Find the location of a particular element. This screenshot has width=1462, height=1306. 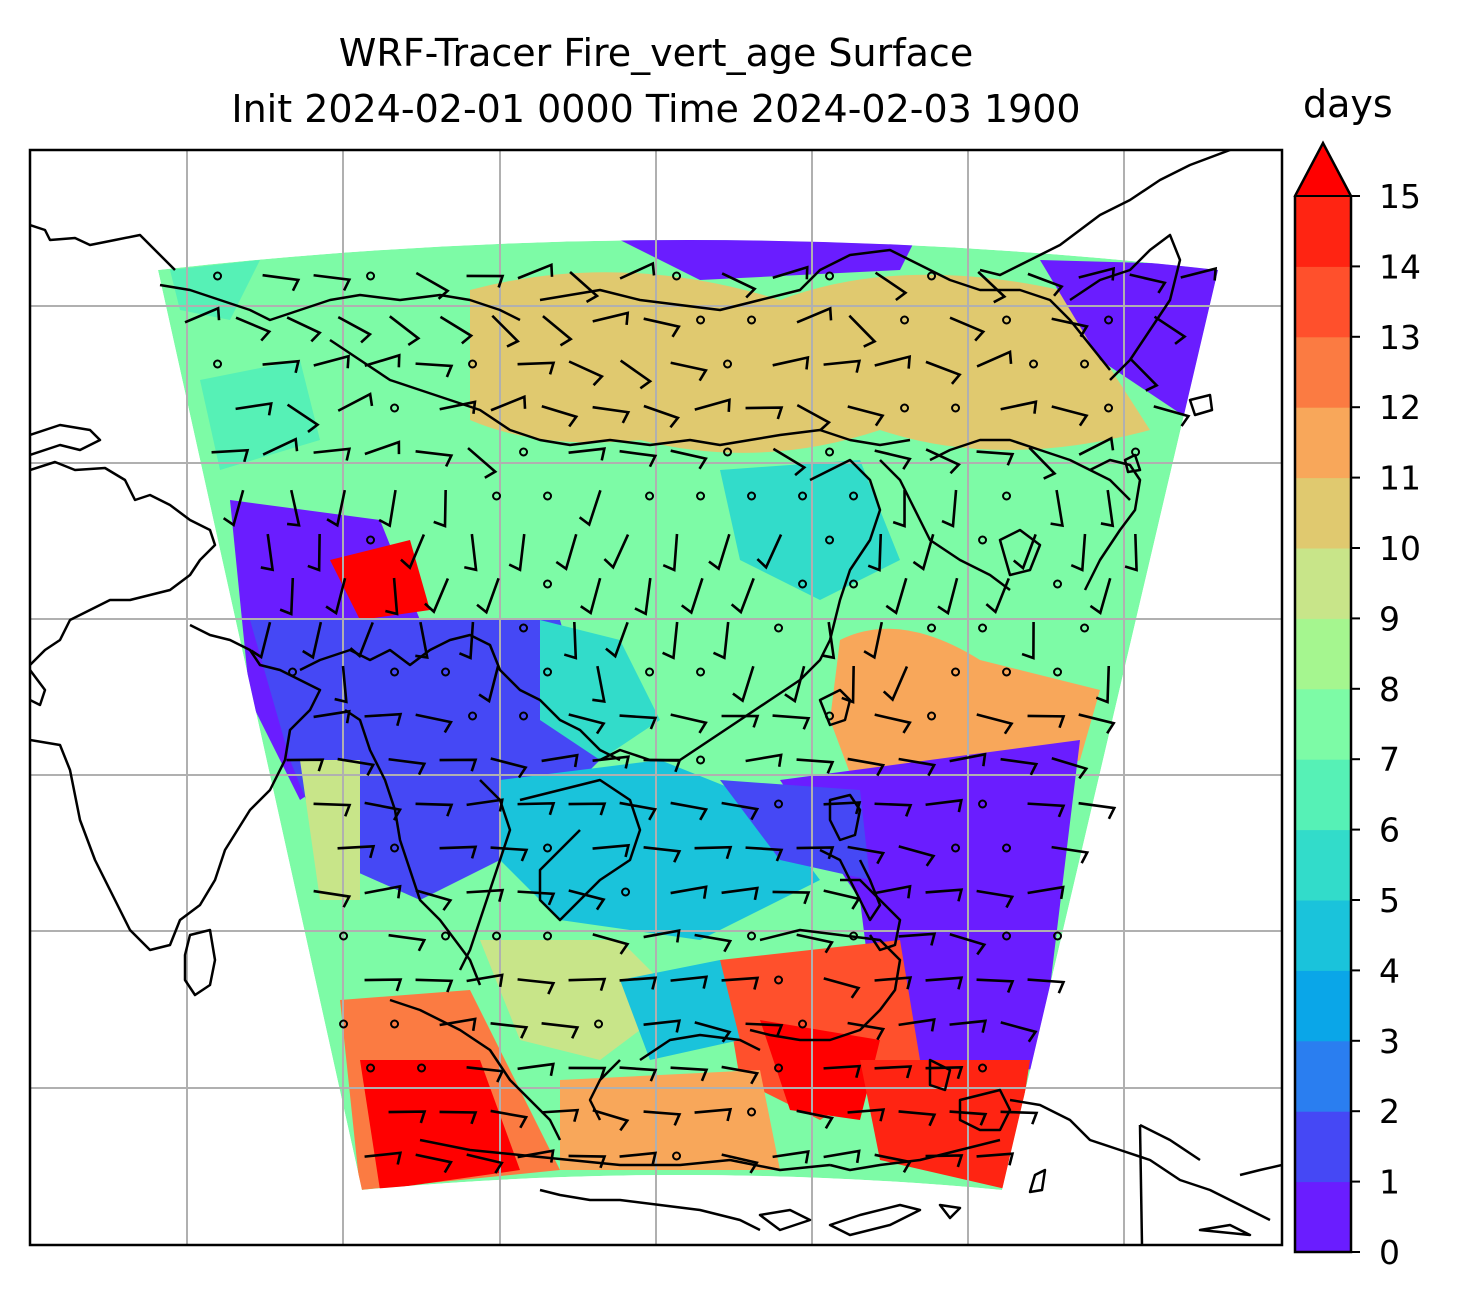

colorbar-tick-label: 8 is located at coordinates (1389, 689).